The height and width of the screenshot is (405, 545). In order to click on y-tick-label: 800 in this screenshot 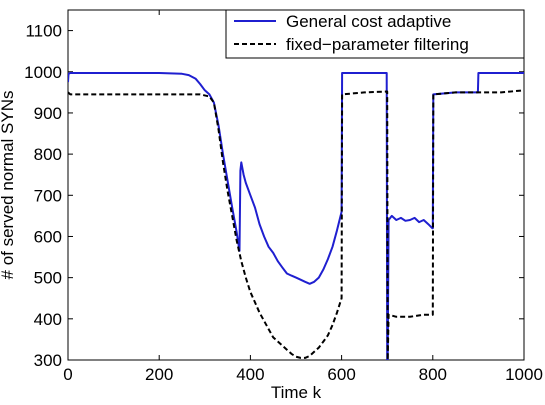, I will do `click(48, 154)`.